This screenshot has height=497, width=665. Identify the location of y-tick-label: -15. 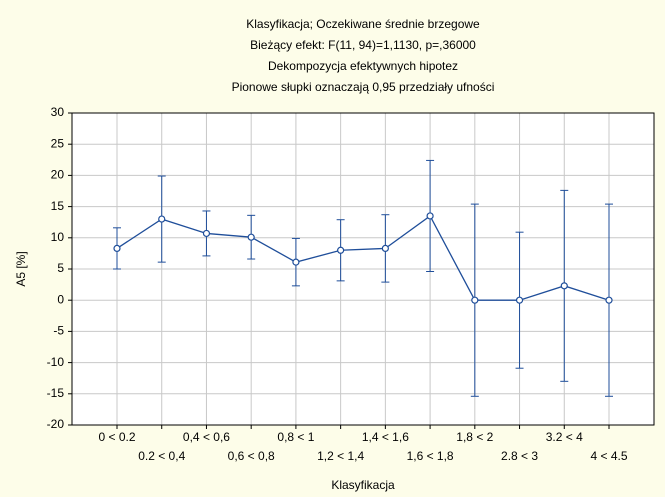
(56, 393).